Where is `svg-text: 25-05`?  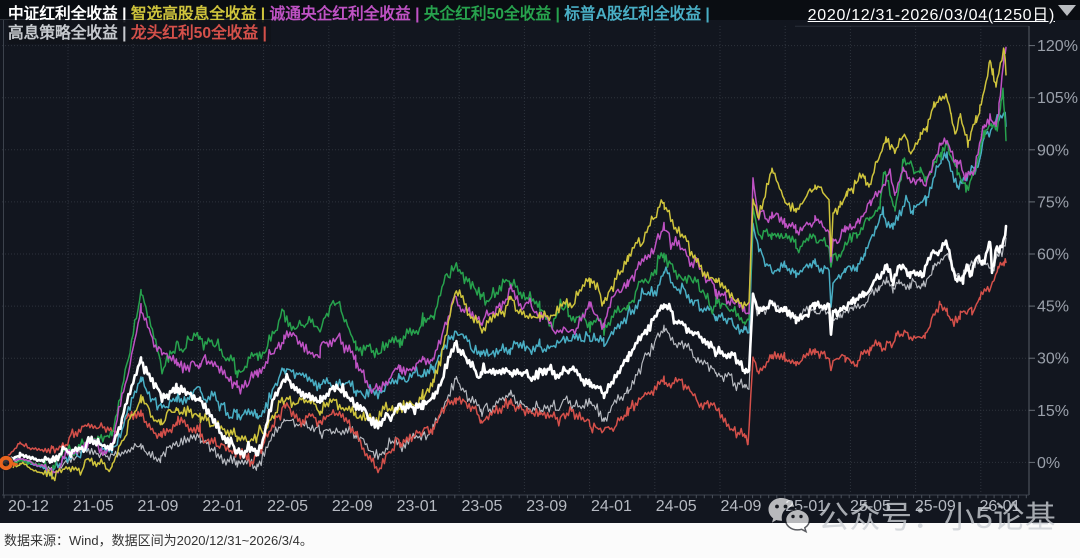
svg-text: 25-05 is located at coordinates (870, 506).